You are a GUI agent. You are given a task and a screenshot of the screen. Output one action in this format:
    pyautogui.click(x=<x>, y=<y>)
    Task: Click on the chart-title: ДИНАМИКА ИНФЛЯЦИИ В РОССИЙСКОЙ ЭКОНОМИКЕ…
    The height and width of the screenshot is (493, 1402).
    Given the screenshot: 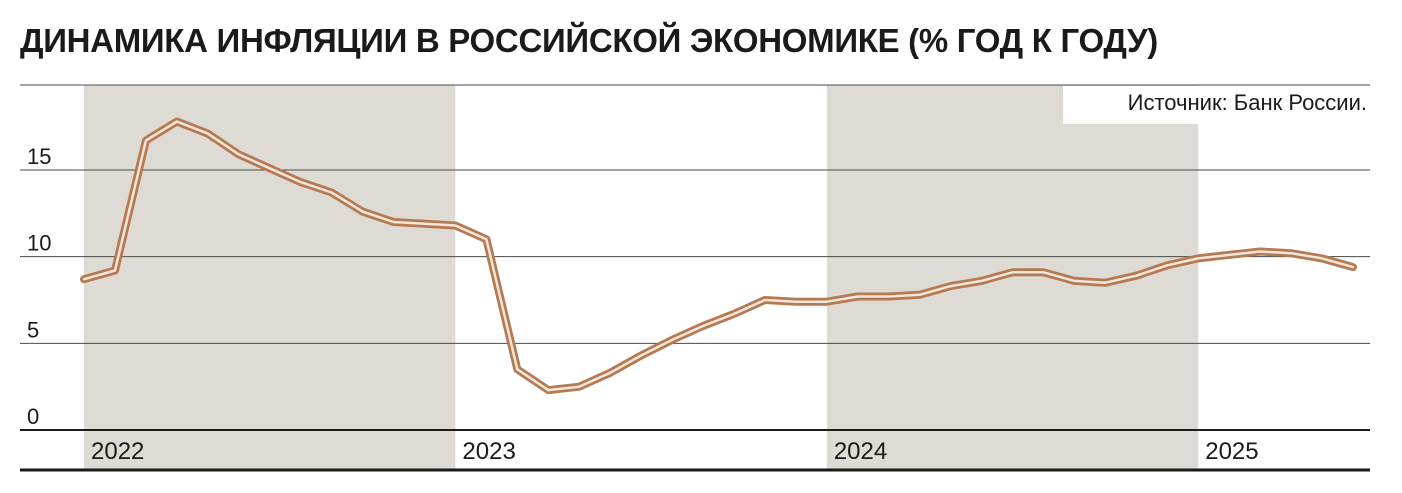 What is the action you would take?
    pyautogui.click(x=589, y=40)
    